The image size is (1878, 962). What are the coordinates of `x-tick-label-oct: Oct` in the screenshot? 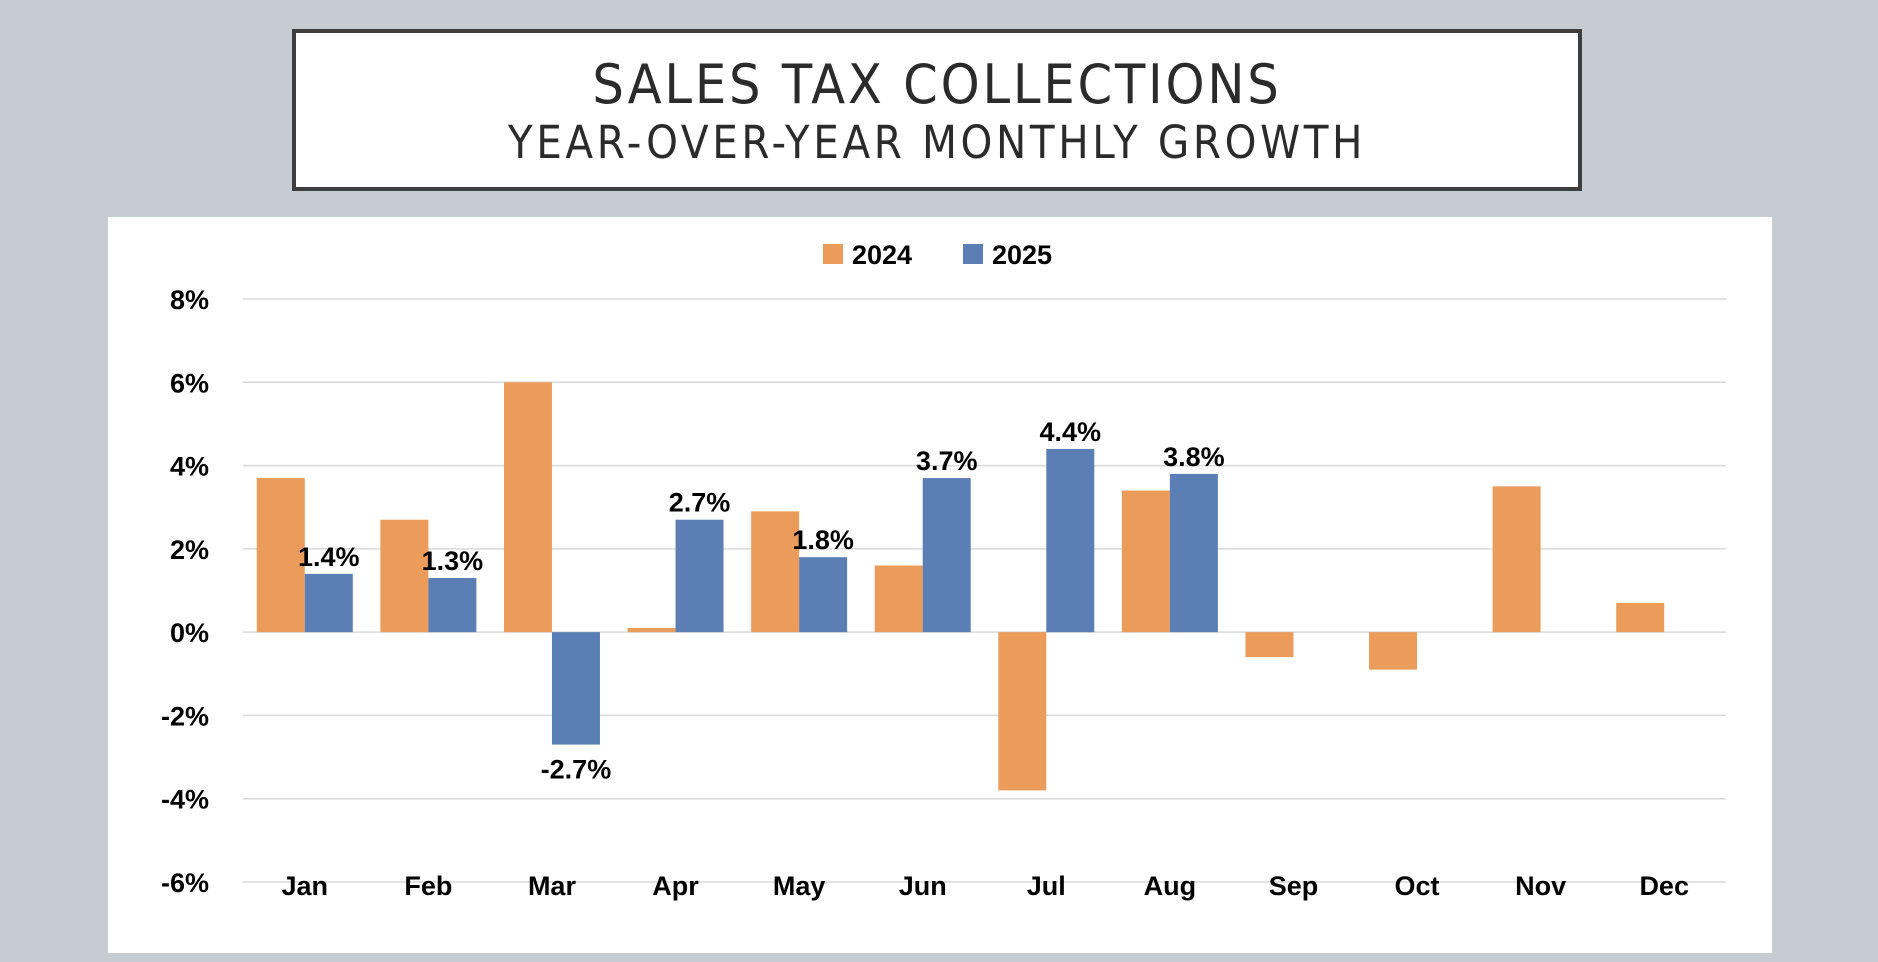 It's located at (1417, 886).